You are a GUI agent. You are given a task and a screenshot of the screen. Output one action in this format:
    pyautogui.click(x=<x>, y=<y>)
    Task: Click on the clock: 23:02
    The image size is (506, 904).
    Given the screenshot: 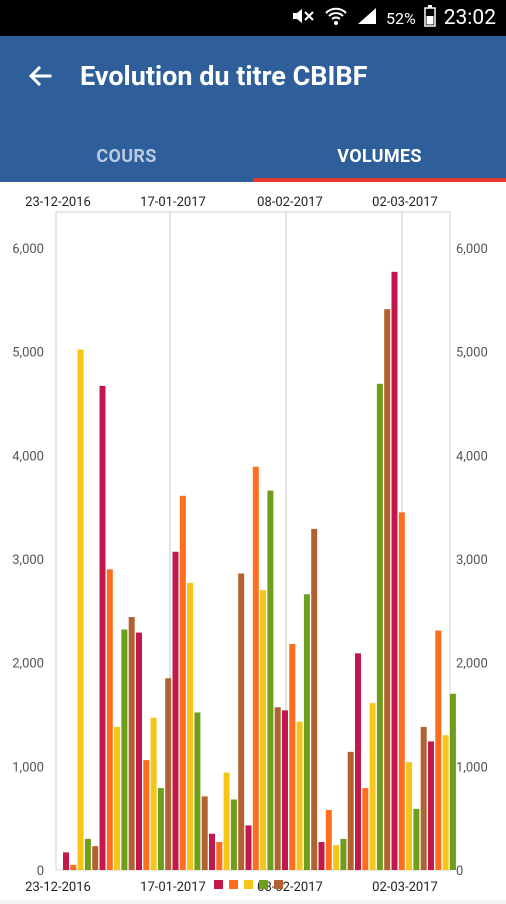 What is the action you would take?
    pyautogui.click(x=469, y=18)
    